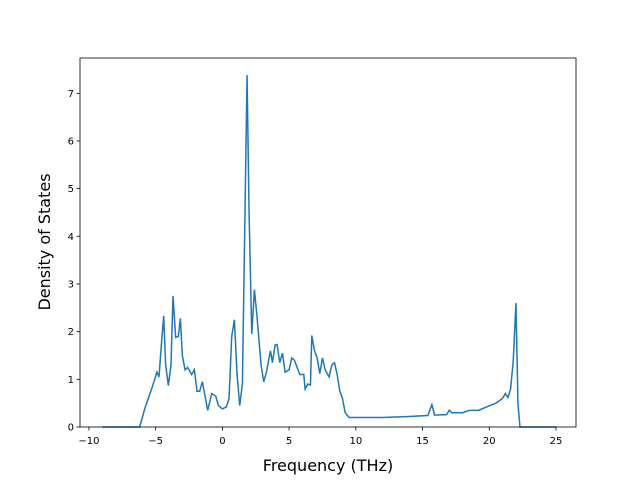  What do you see at coordinates (328, 465) in the screenshot?
I see `x-axis-label: Frequency (THz)` at bounding box center [328, 465].